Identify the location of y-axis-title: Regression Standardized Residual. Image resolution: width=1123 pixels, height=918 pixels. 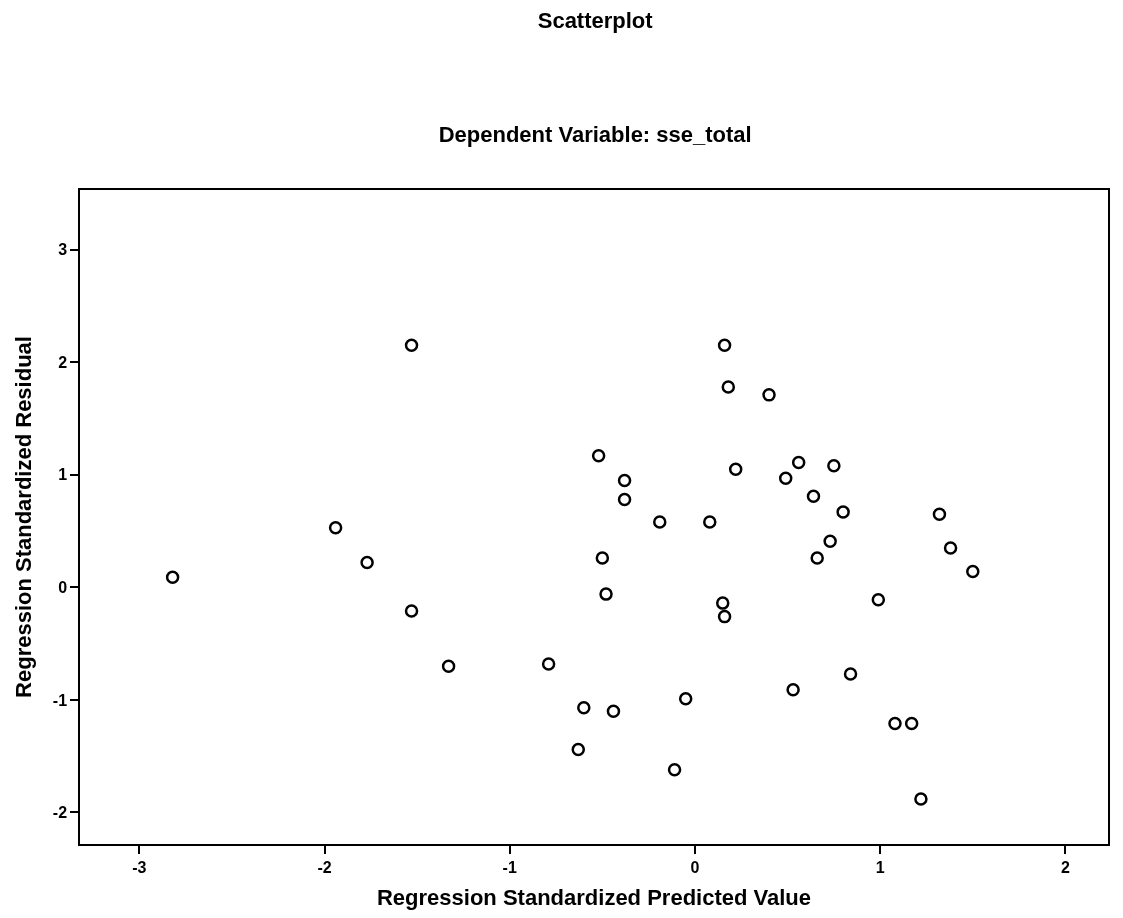
(24, 517).